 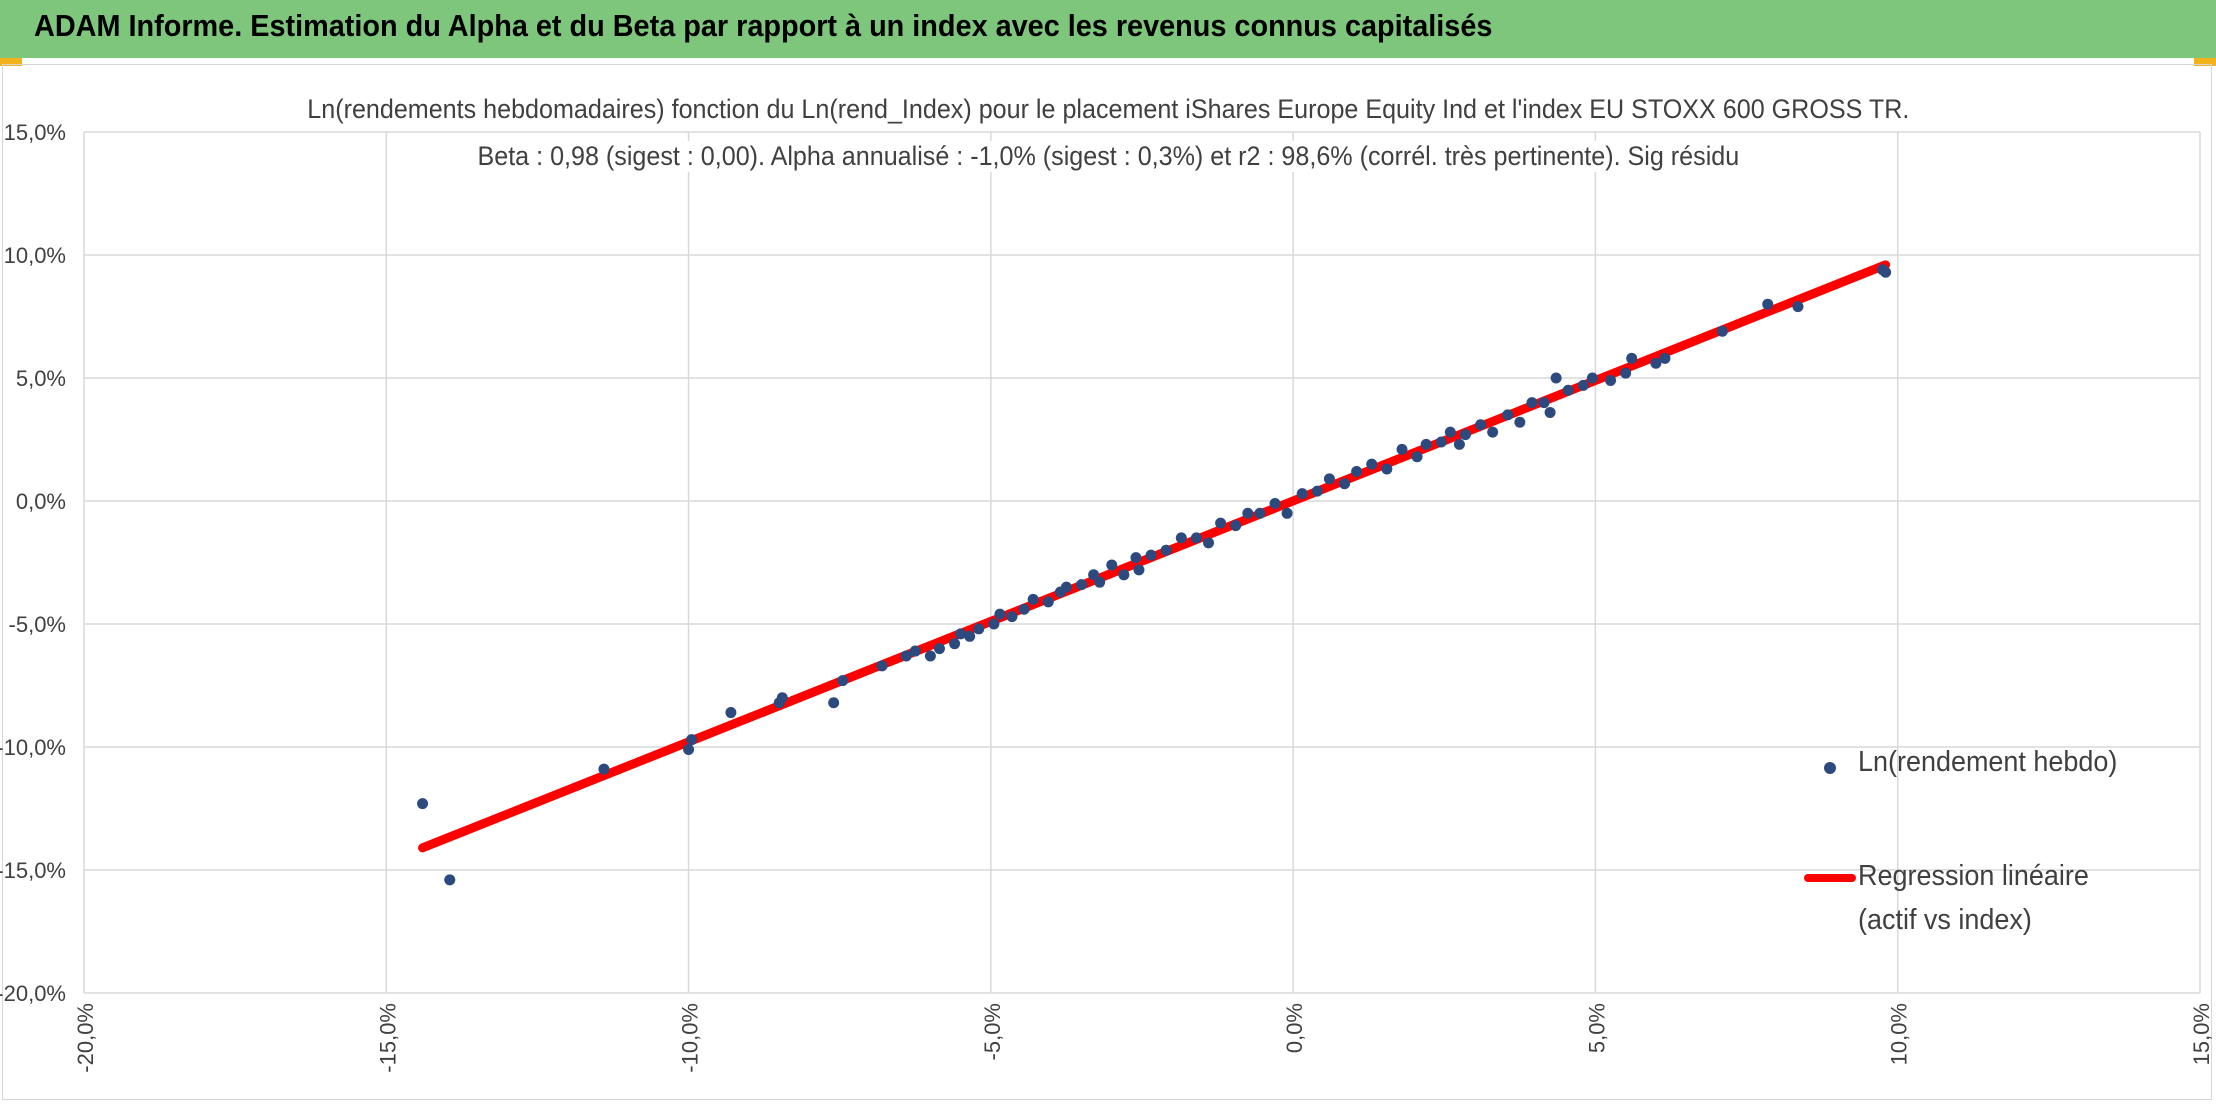 I want to click on legend-item-points: Ln(rendement hebdo), so click(x=1965, y=772).